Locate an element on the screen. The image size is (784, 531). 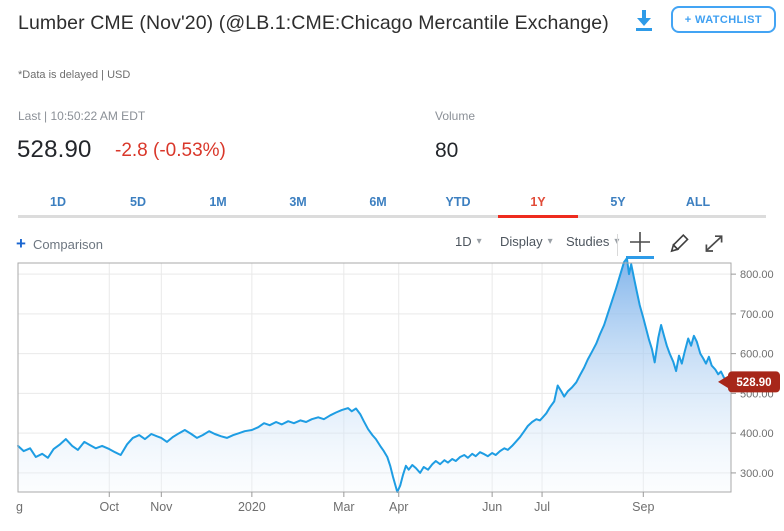
interval-dropdown-label: 1D is located at coordinates (463, 241).